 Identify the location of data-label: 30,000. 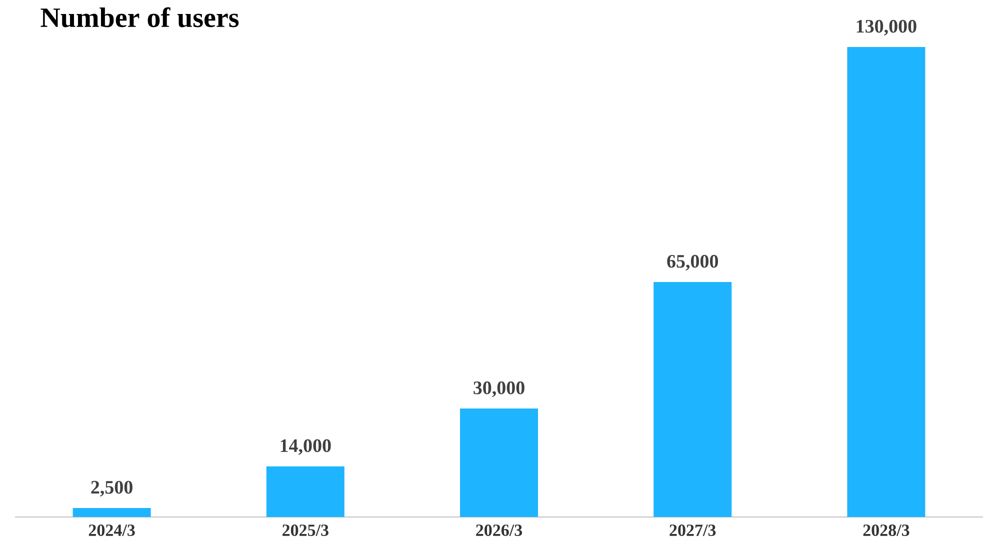
(499, 389).